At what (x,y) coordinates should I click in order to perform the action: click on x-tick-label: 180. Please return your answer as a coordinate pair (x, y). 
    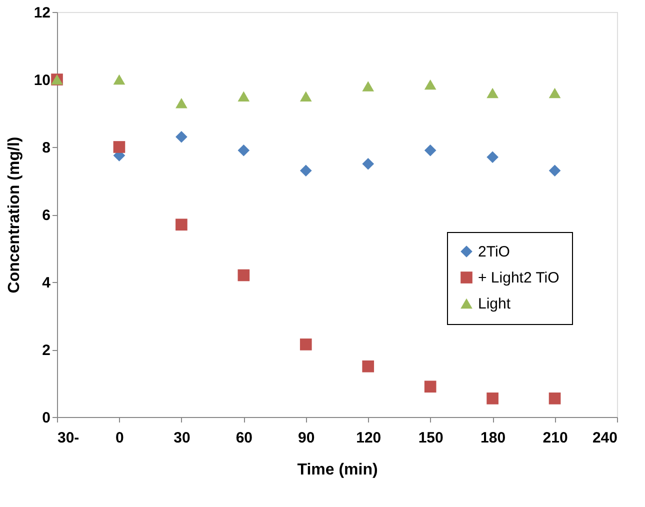
    Looking at the image, I should click on (493, 438).